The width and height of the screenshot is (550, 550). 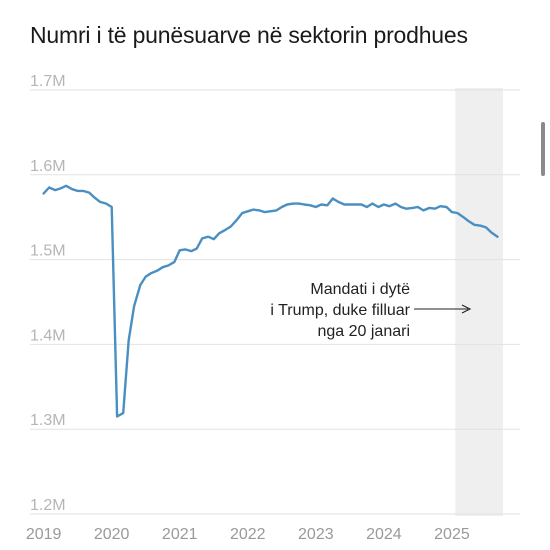 I want to click on shaded-region-layer, so click(x=479, y=302).